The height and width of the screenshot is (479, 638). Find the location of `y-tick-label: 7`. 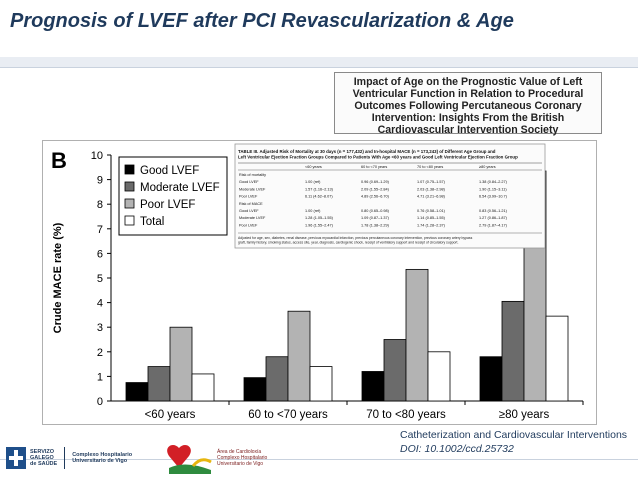

y-tick-label: 7 is located at coordinates (100, 230).